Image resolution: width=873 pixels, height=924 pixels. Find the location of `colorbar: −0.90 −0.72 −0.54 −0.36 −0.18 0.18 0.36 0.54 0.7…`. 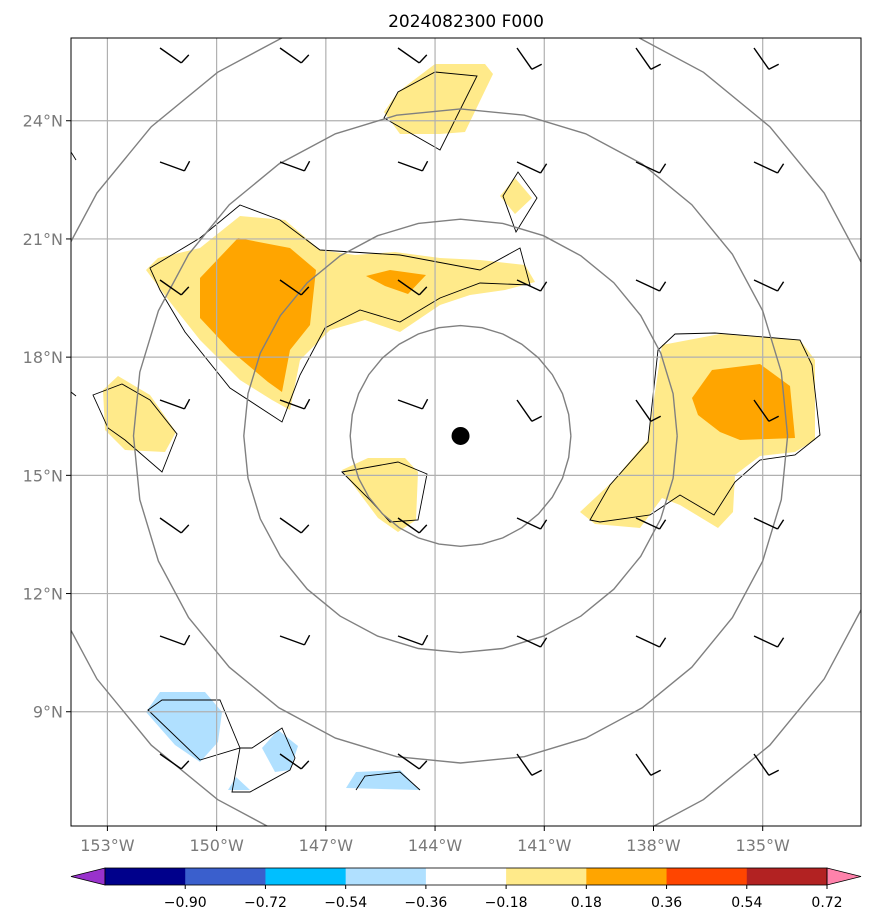

colorbar: −0.90 −0.72 −0.54 −0.36 −0.18 0.18 0.36 0.54 0.7… is located at coordinates (466, 889).